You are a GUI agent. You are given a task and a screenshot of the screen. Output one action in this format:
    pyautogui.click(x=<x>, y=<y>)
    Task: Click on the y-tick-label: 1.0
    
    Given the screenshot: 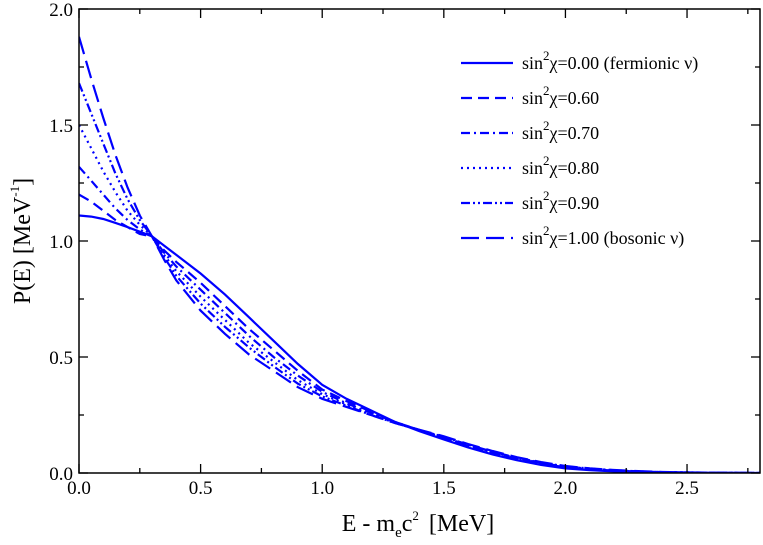 What is the action you would take?
    pyautogui.click(x=61, y=242)
    